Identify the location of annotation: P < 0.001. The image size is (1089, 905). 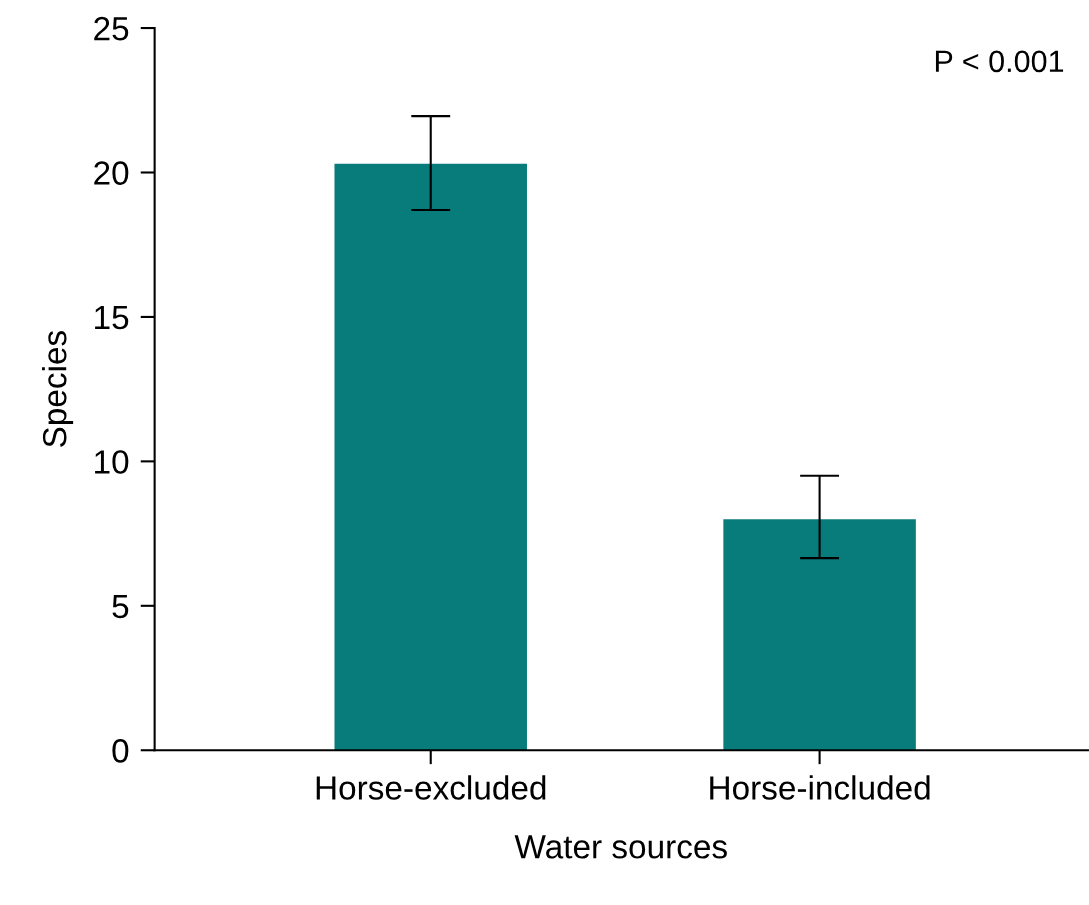
(999, 61).